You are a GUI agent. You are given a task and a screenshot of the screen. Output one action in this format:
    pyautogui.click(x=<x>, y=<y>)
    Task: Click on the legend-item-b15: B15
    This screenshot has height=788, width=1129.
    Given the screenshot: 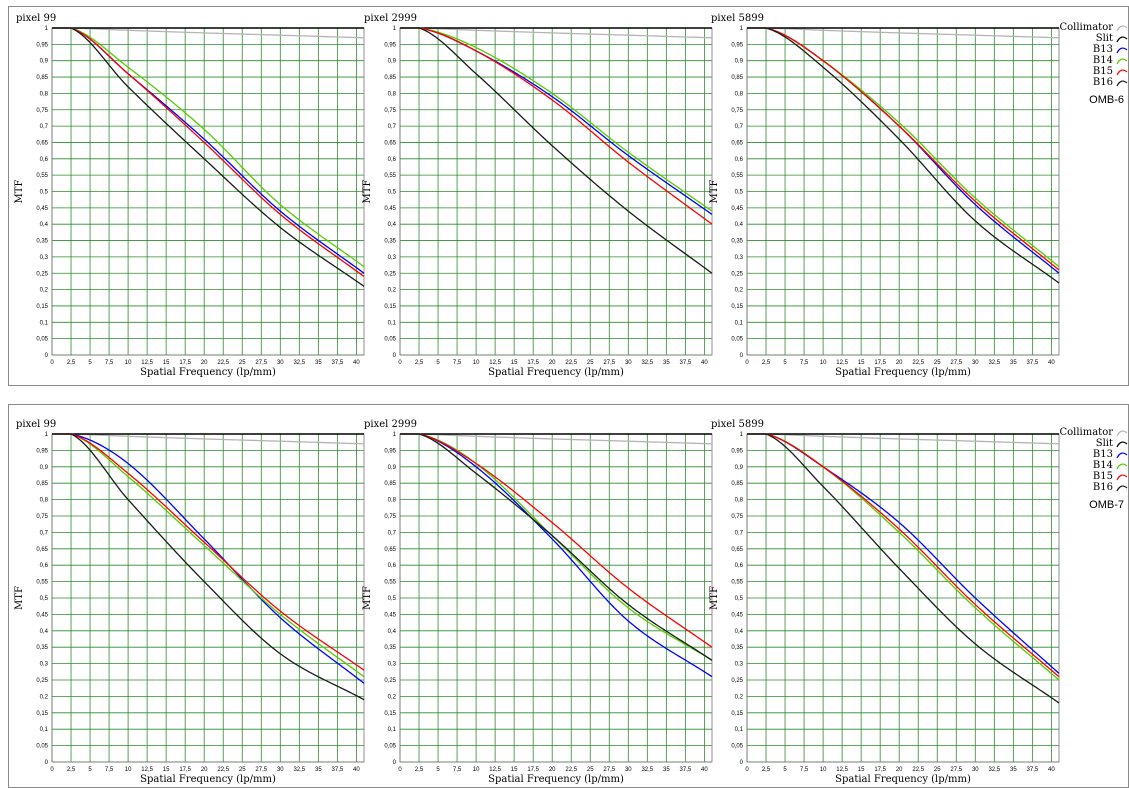 What is the action you would take?
    pyautogui.click(x=1089, y=71)
    